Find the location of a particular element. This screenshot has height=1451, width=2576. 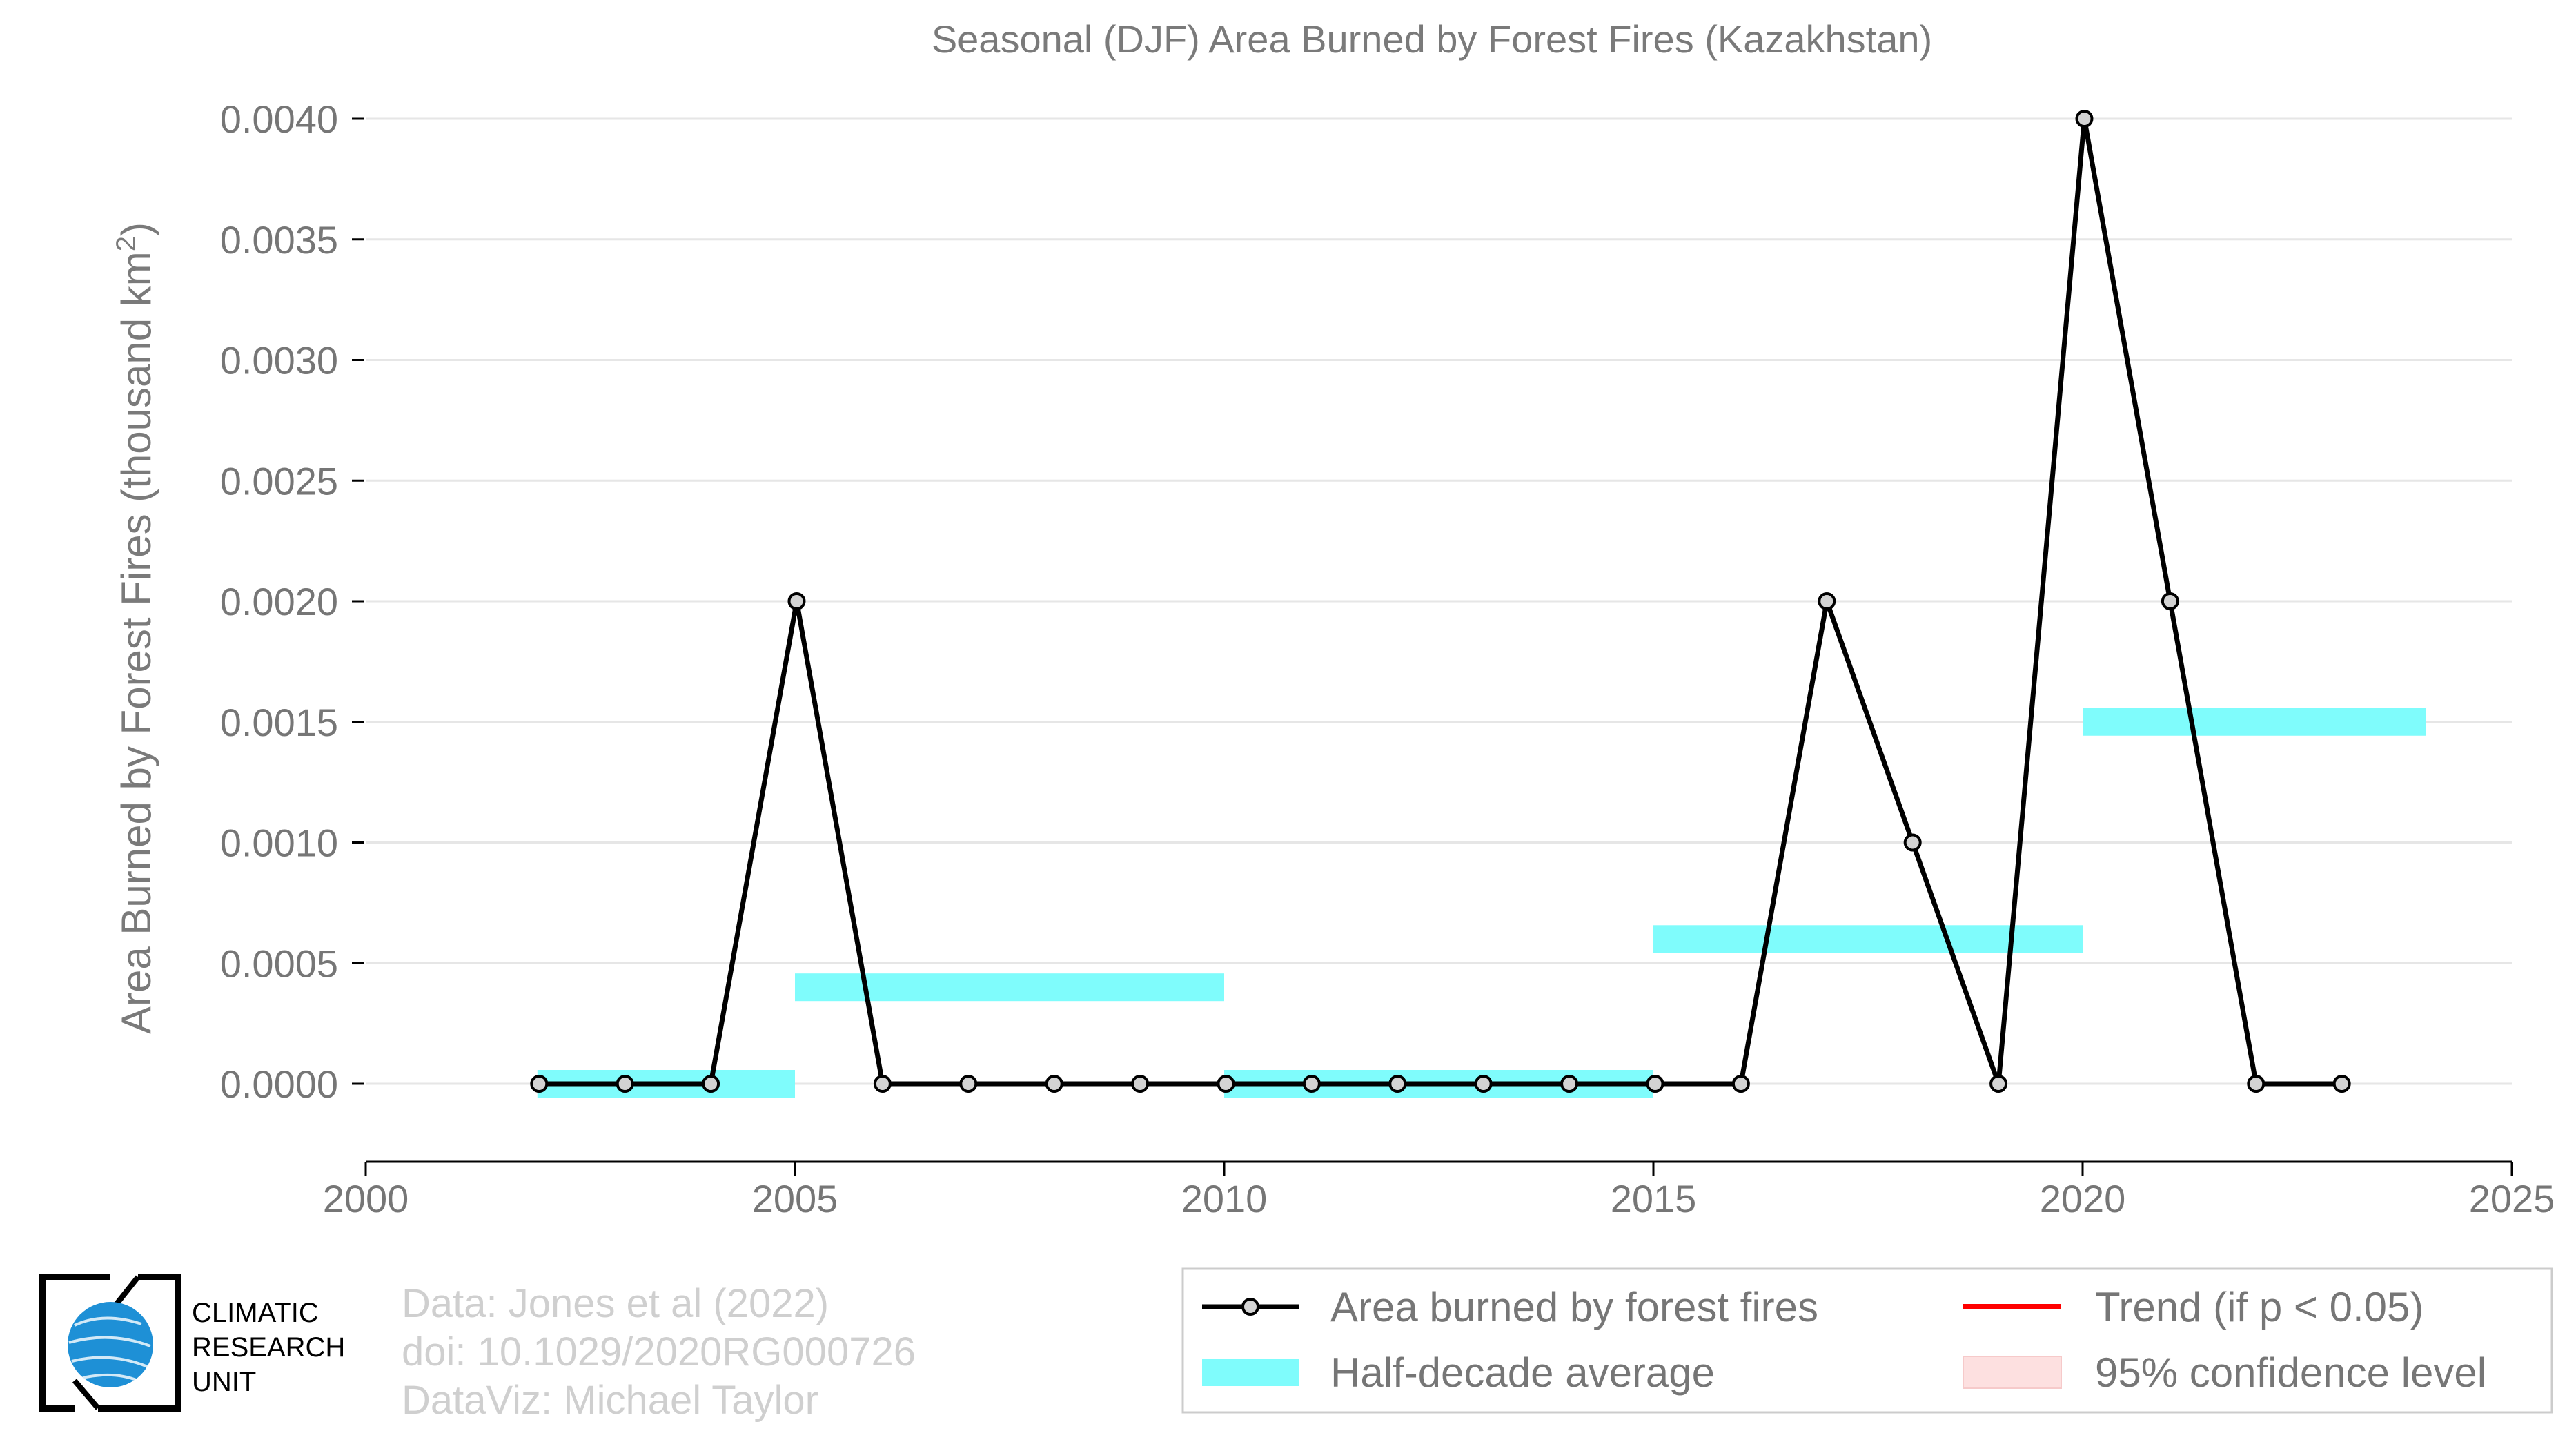

y-tick-label: 0.0040 is located at coordinates (279, 119).